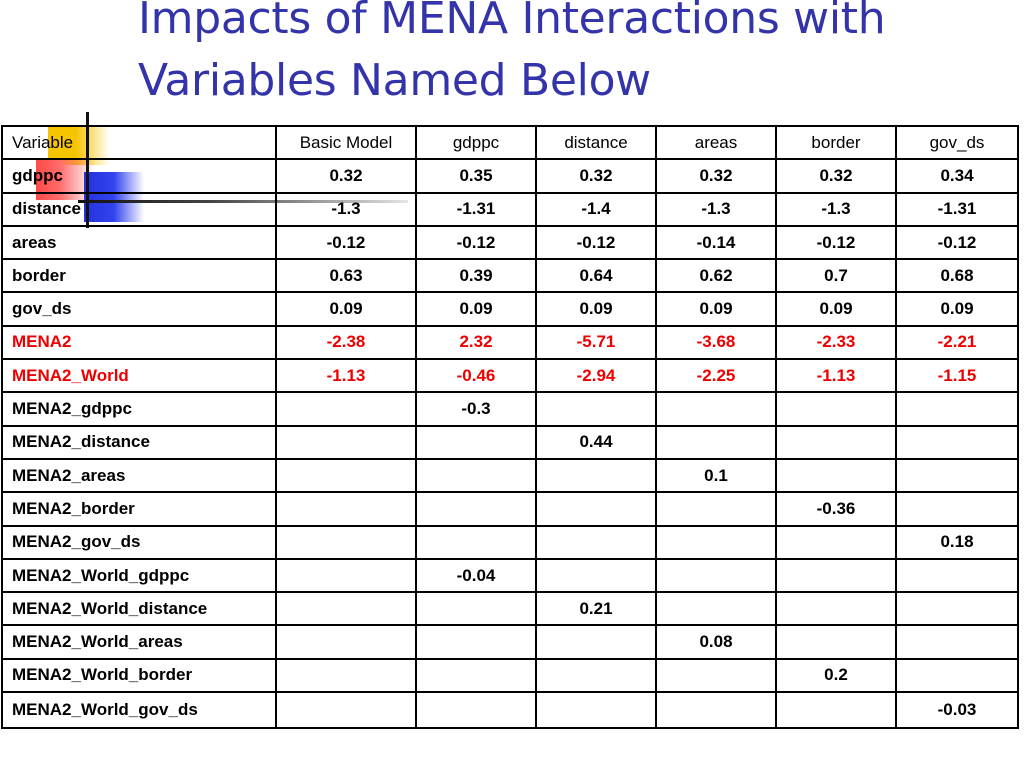  What do you see at coordinates (139, 442) in the screenshot?
I see `variable-name-cell: MENA2_distance` at bounding box center [139, 442].